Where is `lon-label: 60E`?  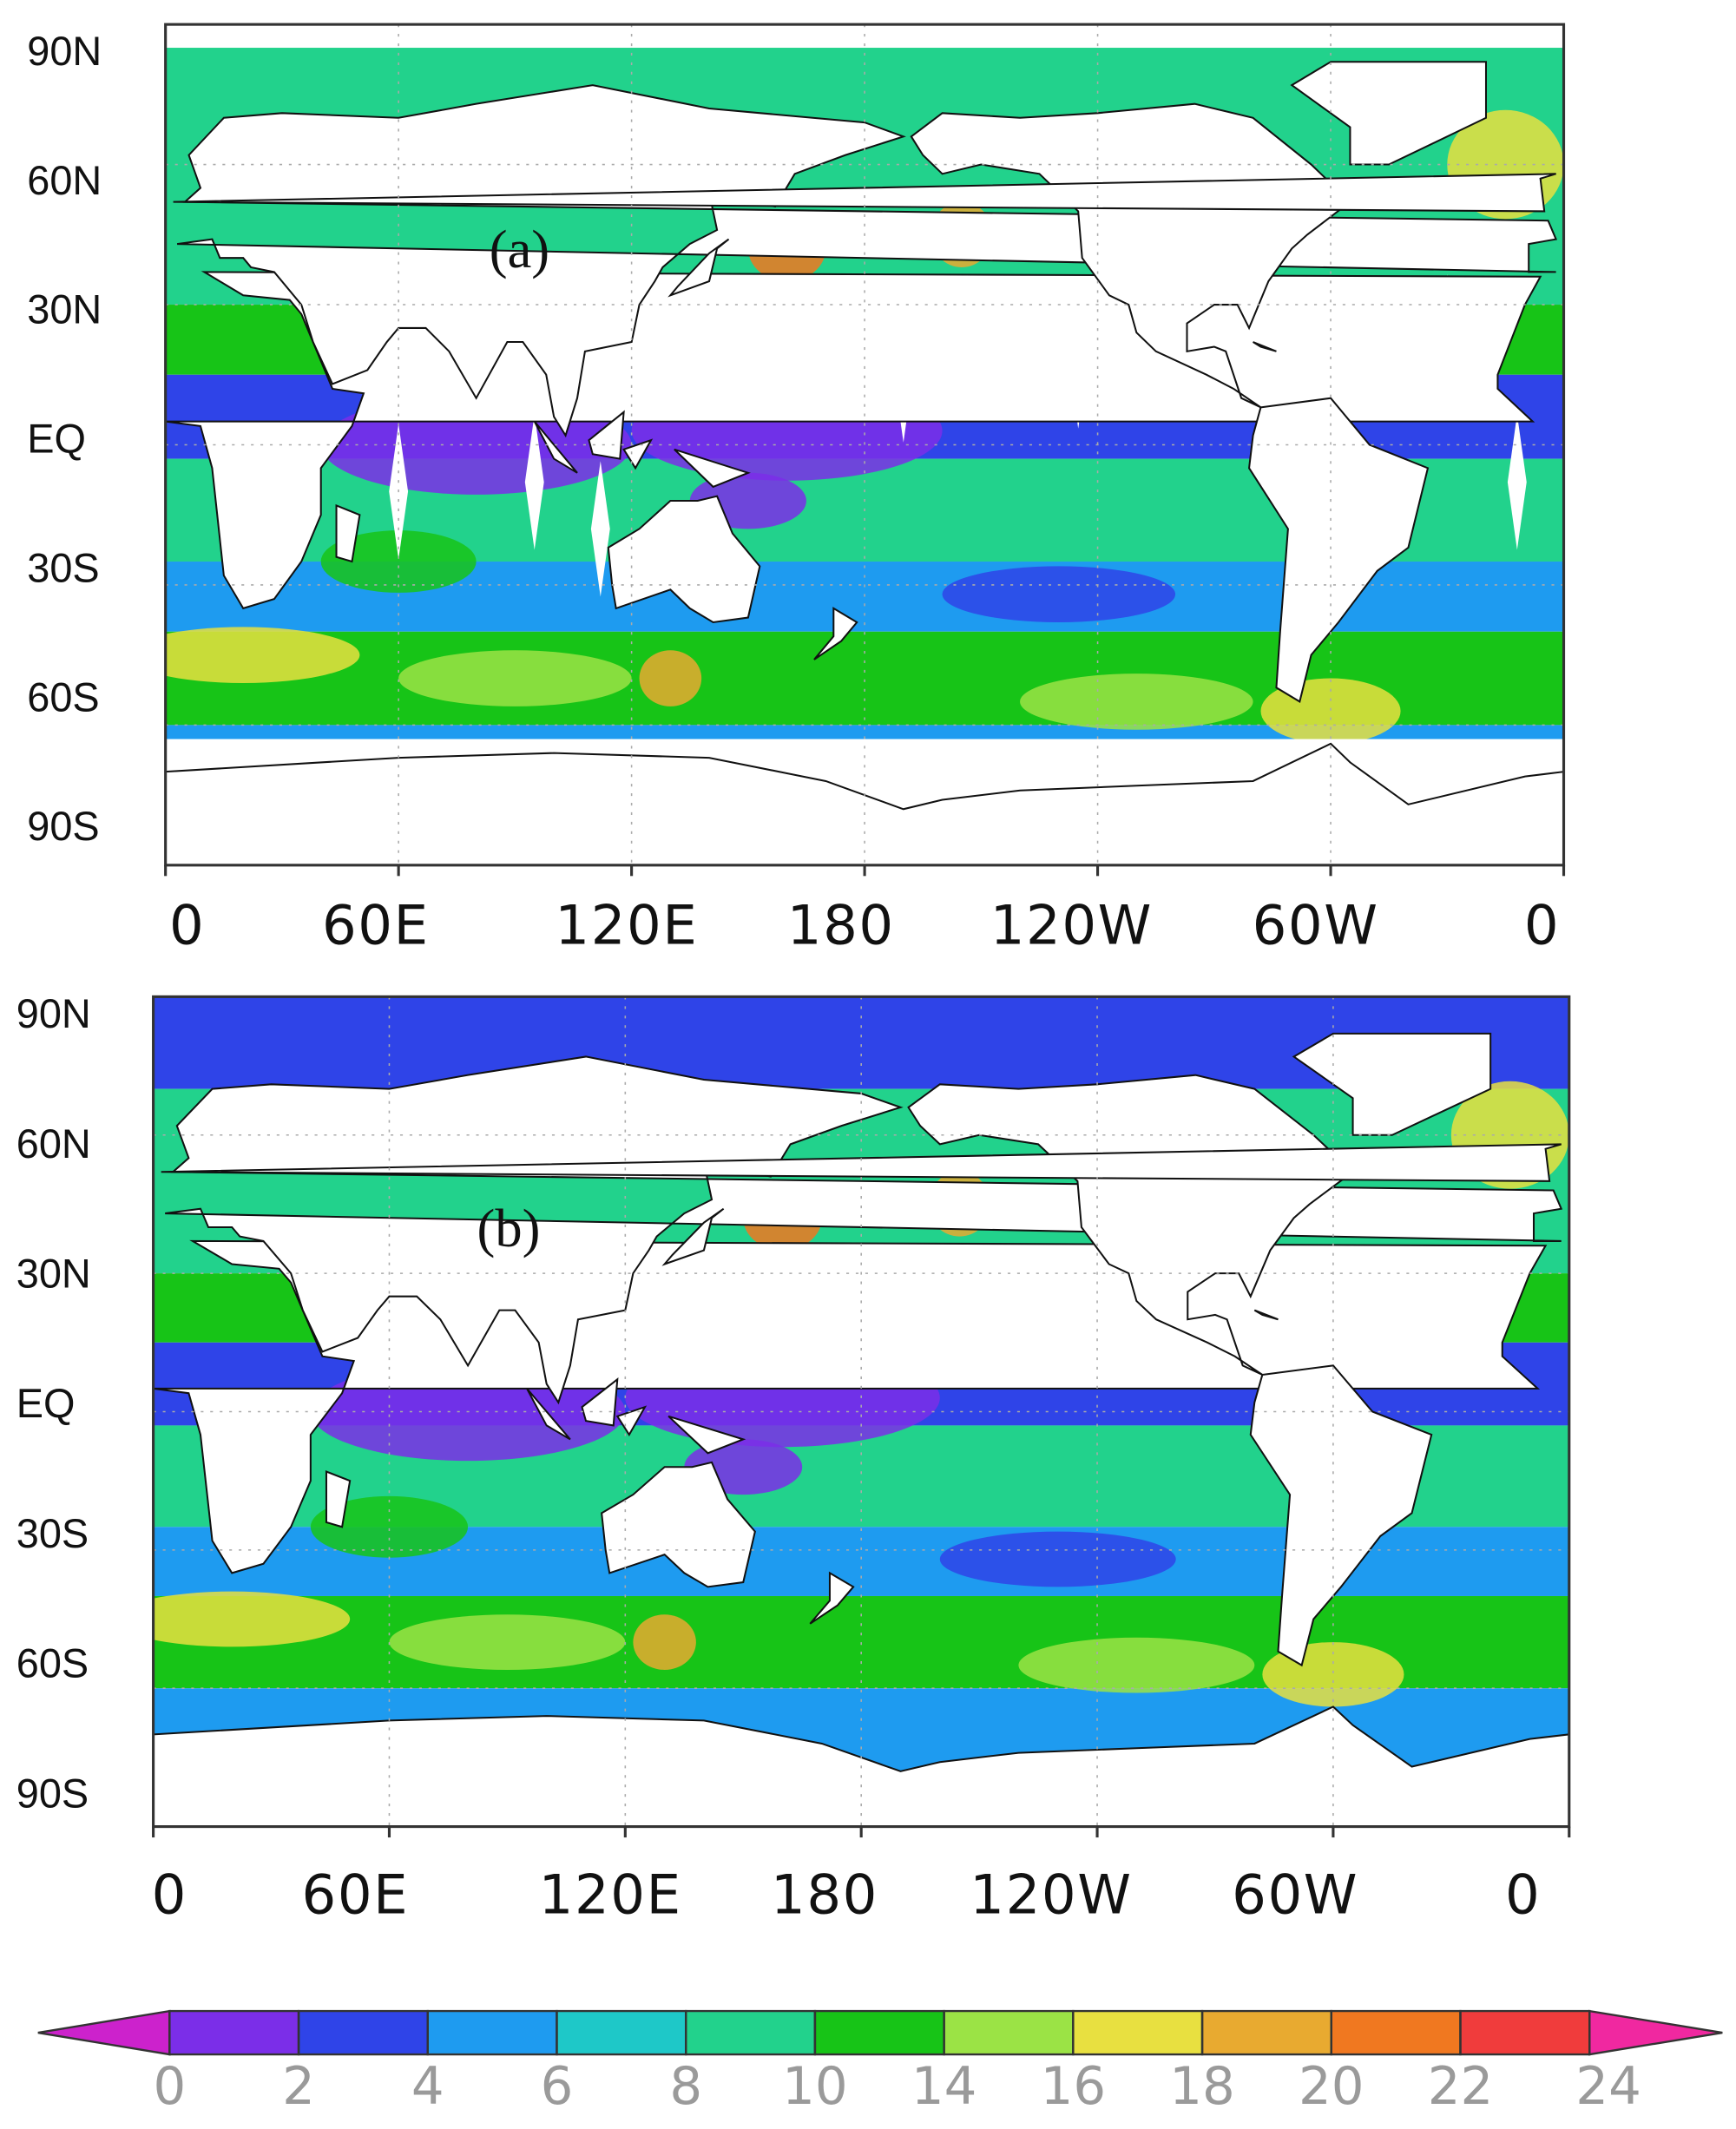 lon-label: 60E is located at coordinates (376, 925).